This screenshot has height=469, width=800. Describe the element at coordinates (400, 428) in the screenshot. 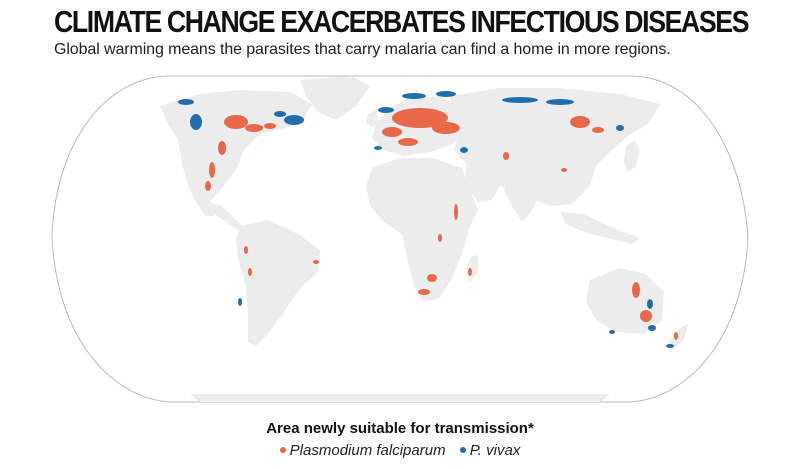

I see `legend-title: Area newly suitable for transmission*` at that location.